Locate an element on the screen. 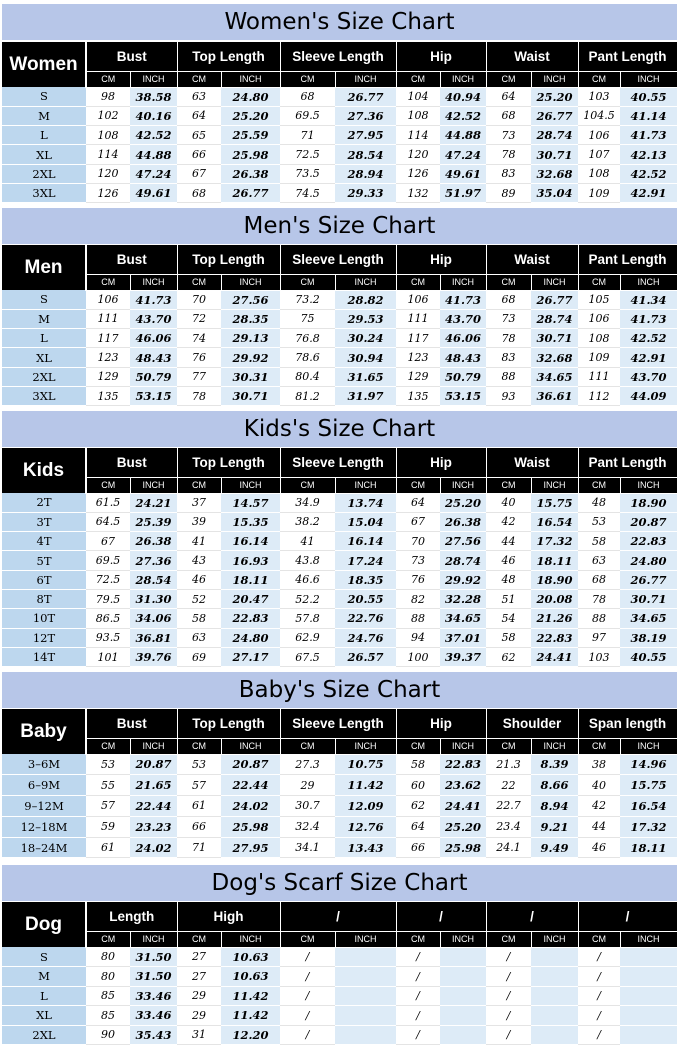  inch-value: 30.71 is located at coordinates (649, 599).